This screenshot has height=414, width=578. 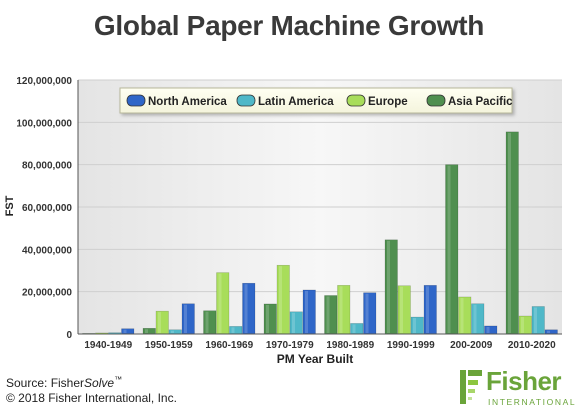 I want to click on x-tick-label: 1970-1979, so click(x=290, y=345).